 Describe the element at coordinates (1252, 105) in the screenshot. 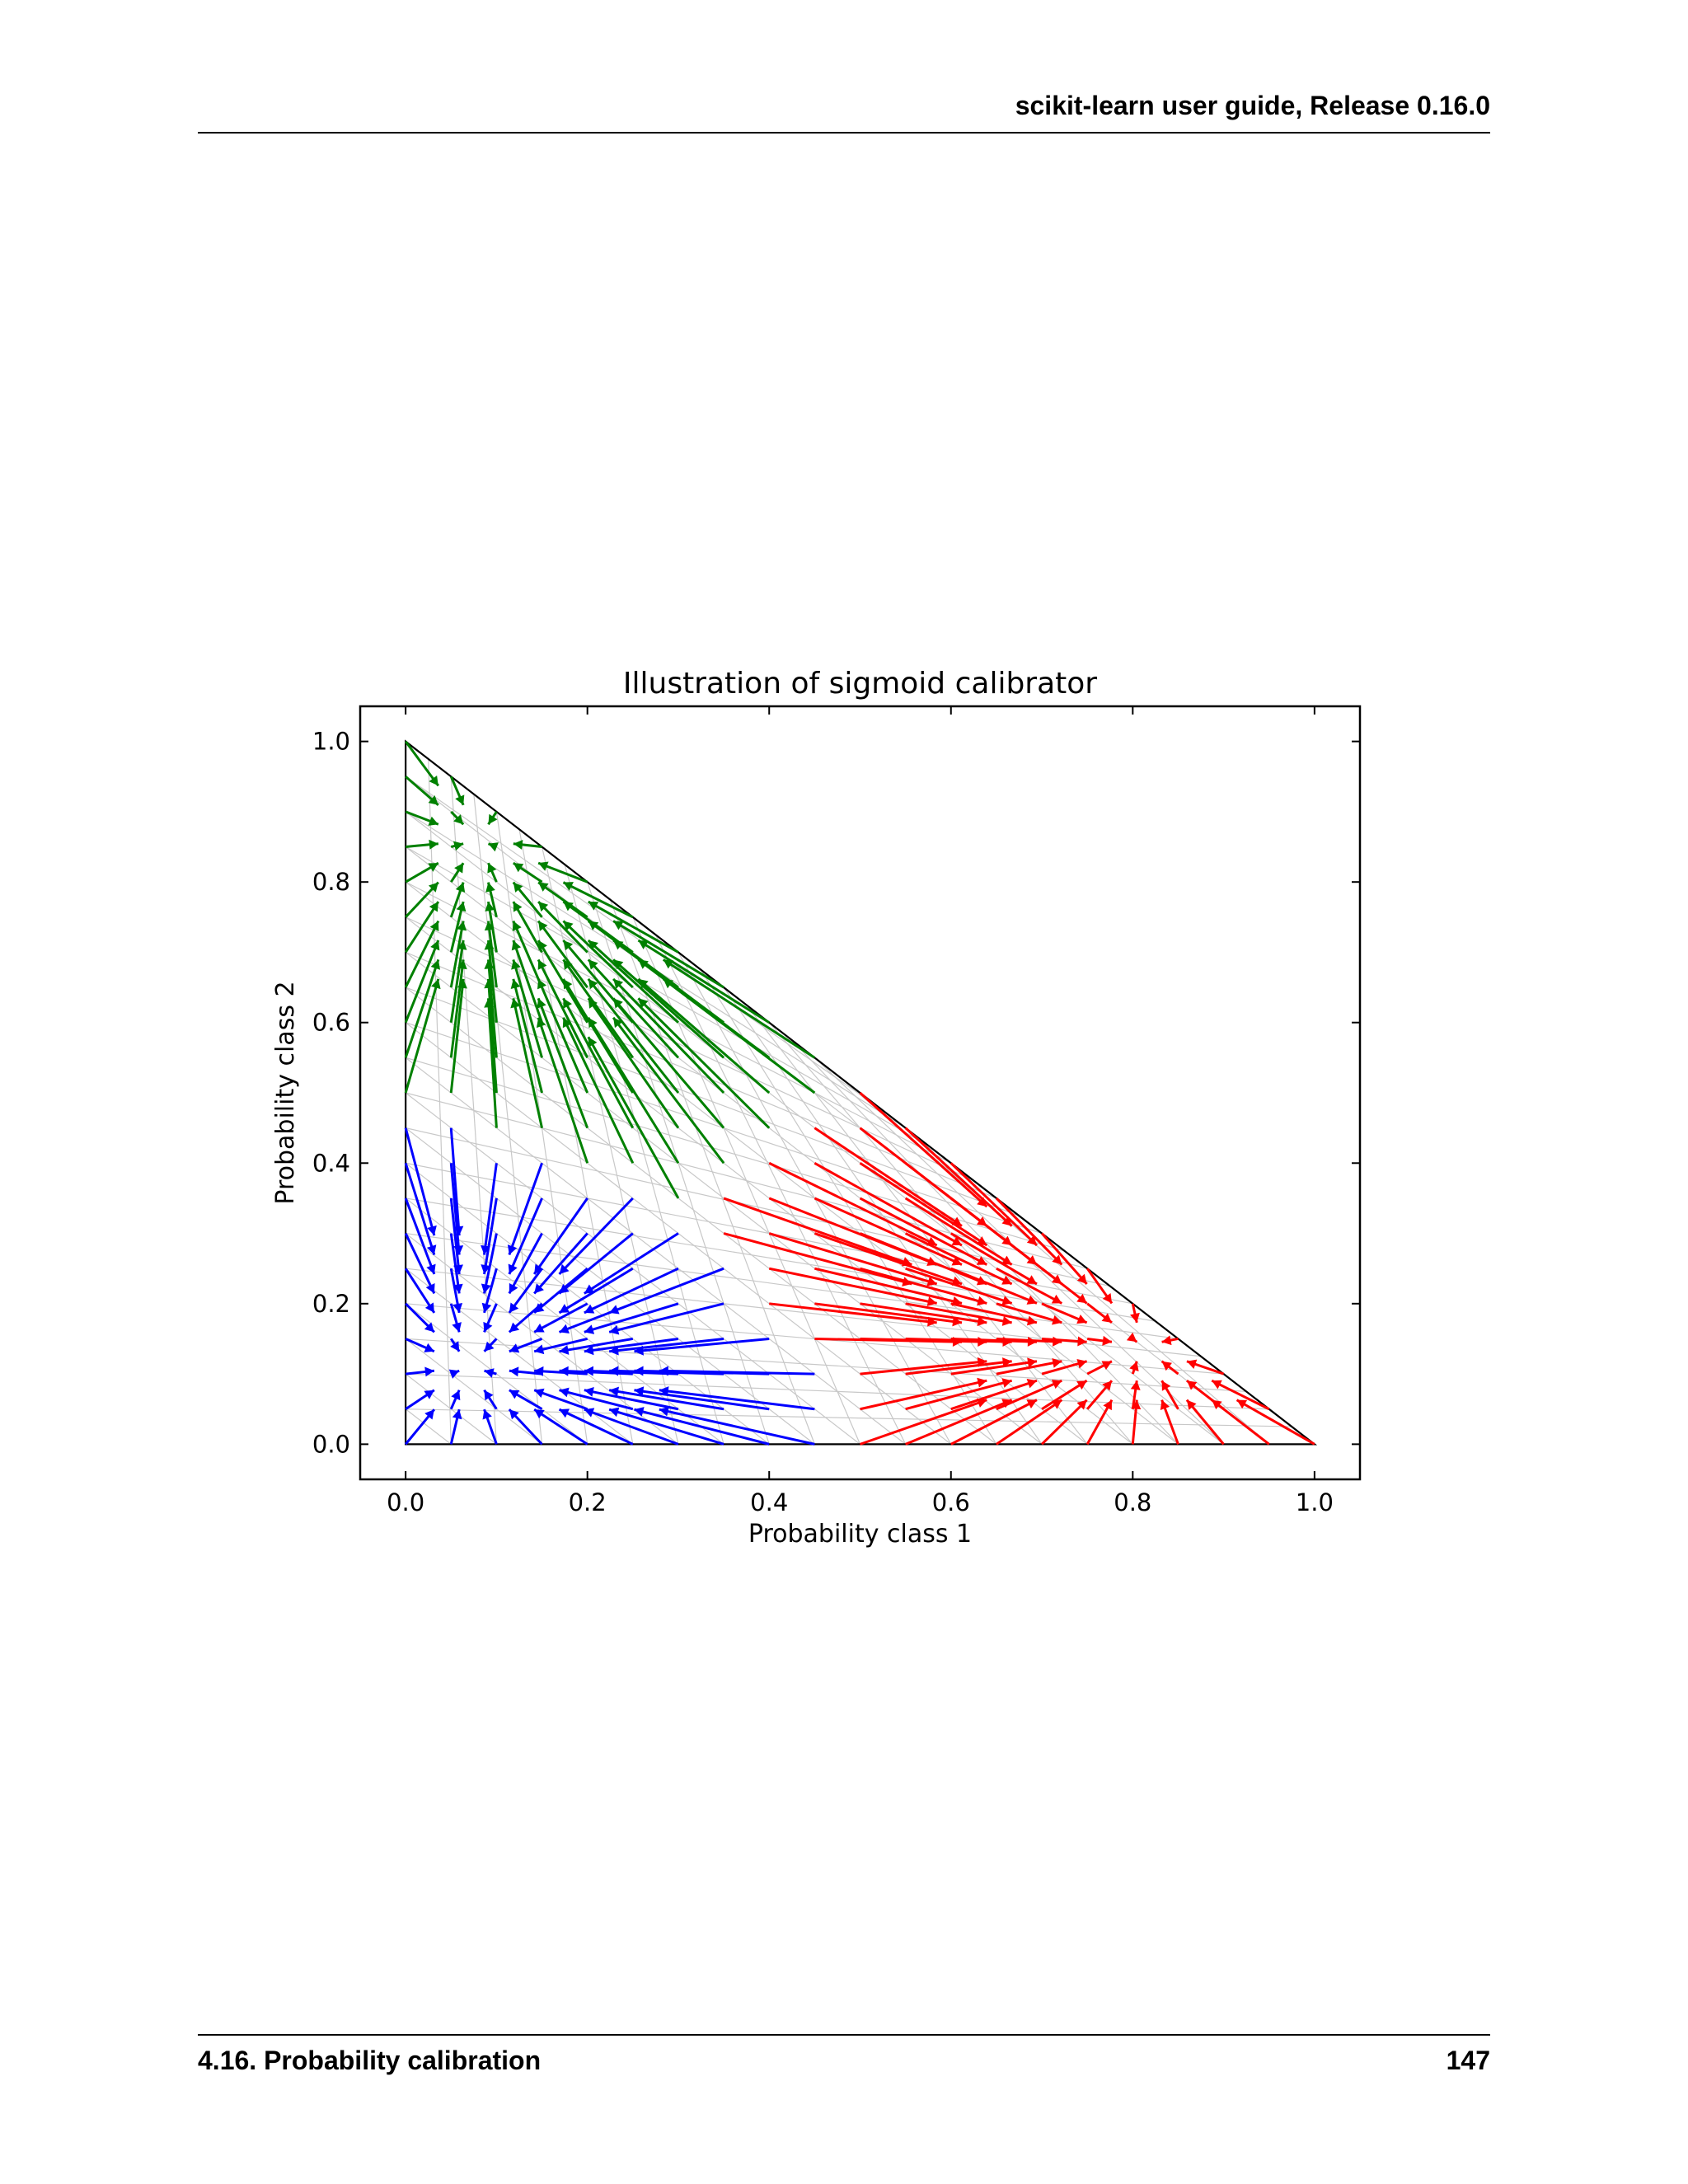

I see `header-title: scikit-learn user guide, Release 0.16.0` at that location.